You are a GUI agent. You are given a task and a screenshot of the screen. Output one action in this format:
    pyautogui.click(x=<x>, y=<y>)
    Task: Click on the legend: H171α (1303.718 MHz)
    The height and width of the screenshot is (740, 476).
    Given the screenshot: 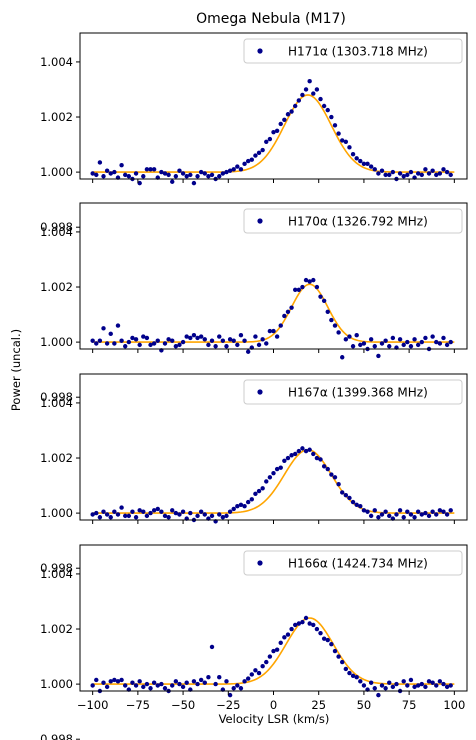 What is the action you would take?
    pyautogui.click(x=353, y=51)
    